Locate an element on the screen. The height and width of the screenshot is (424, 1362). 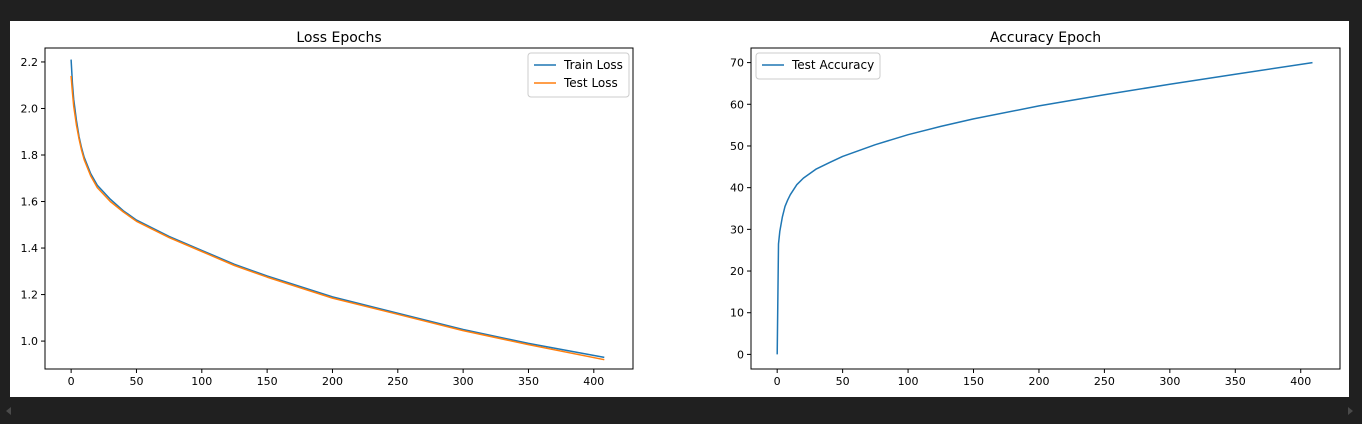
y-tick-label: 1.4 is located at coordinates (30, 248).